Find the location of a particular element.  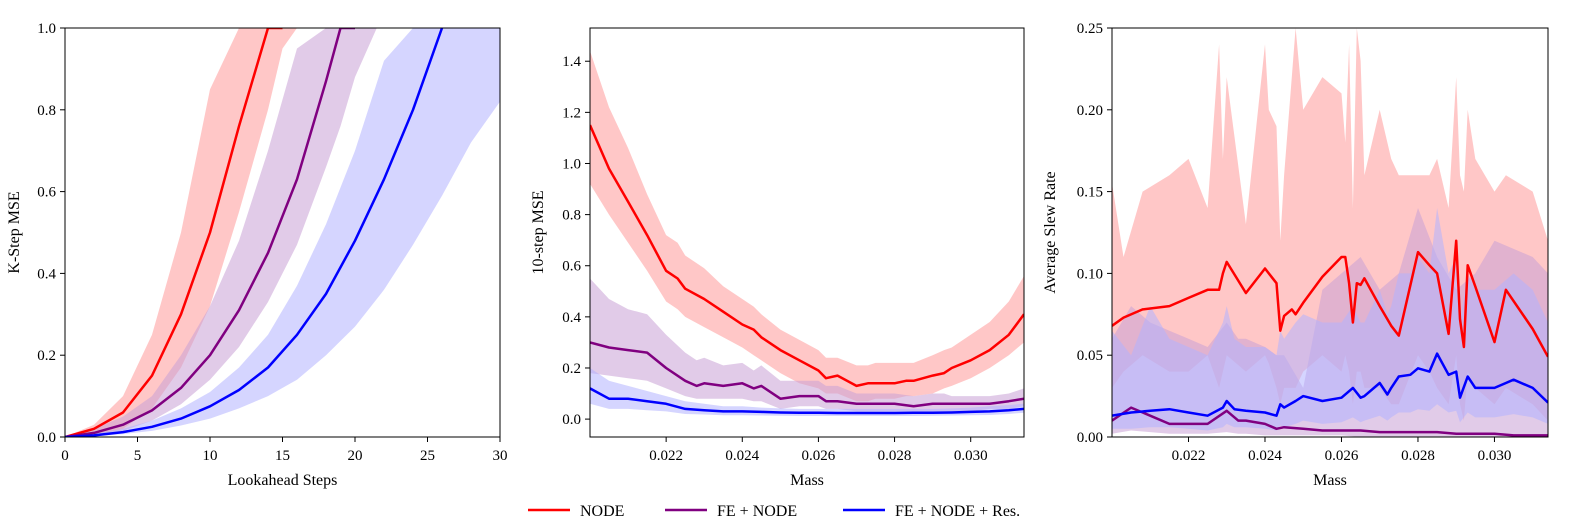

x-tick-label: 0 is located at coordinates (65, 456).